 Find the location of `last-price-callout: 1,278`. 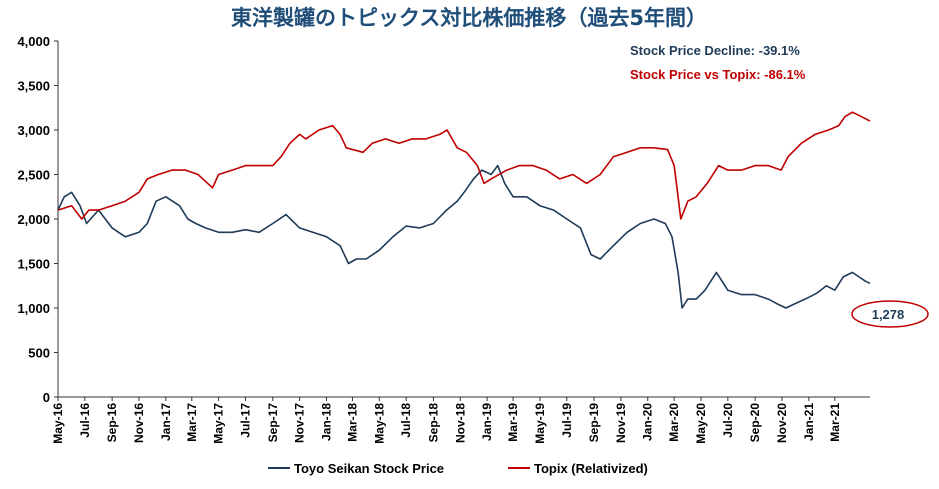

last-price-callout: 1,278 is located at coordinates (890, 314).